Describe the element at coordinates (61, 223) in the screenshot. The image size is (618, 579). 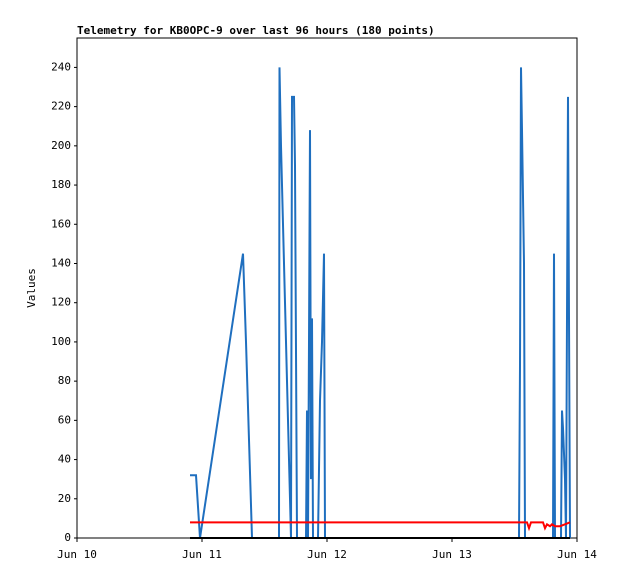
I see `y-tick-label: 160` at that location.